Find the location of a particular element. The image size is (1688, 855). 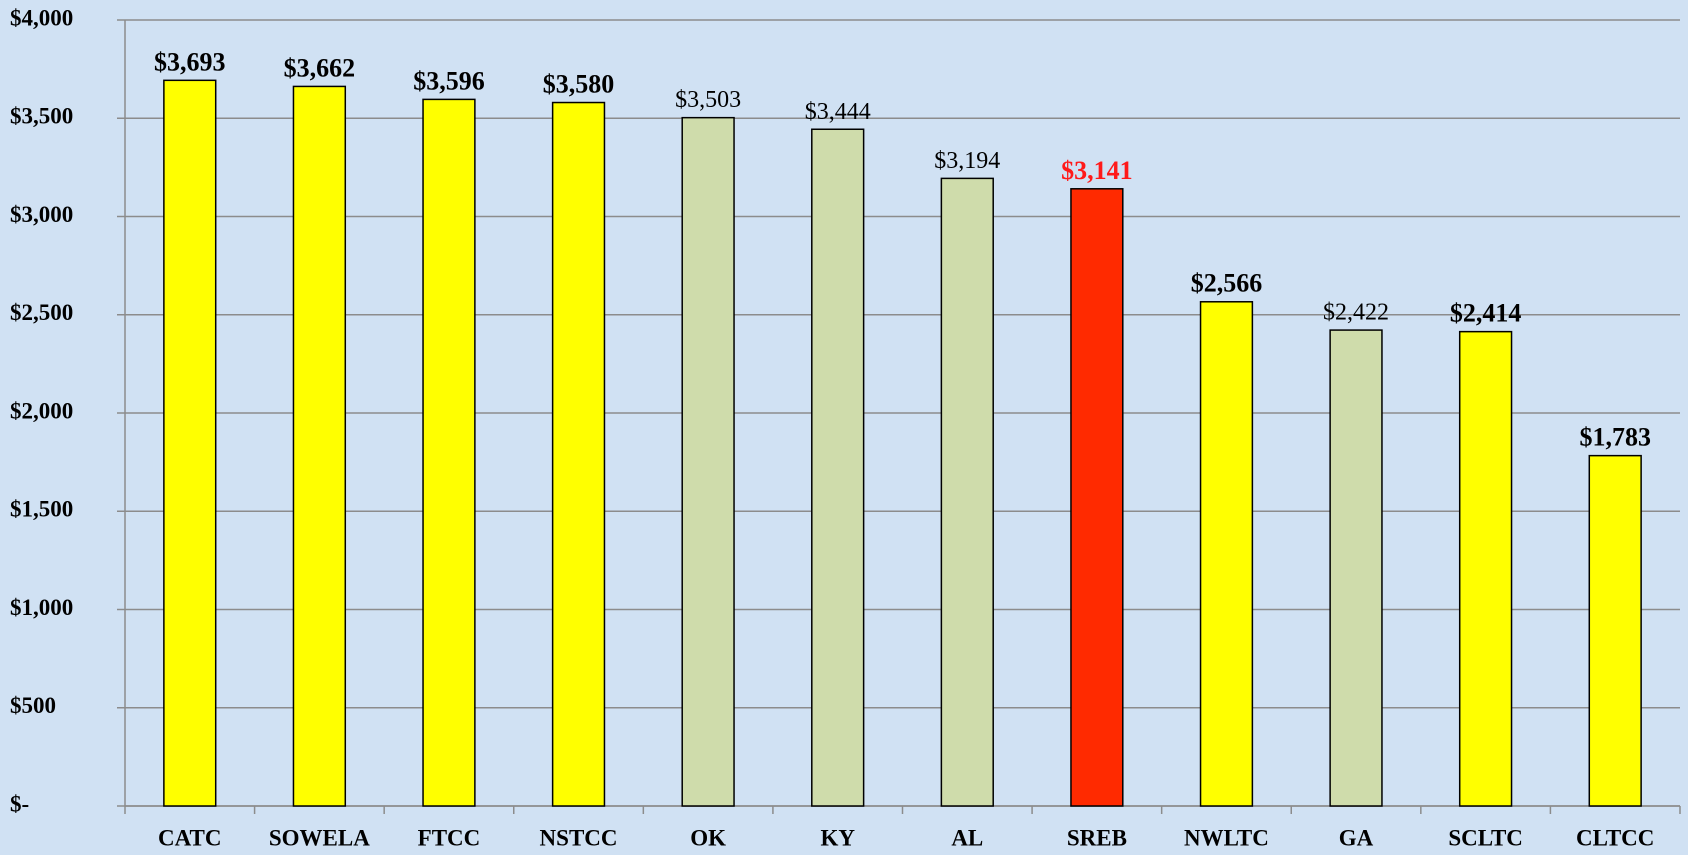

x-tick-label: FTCC is located at coordinates (449, 837).